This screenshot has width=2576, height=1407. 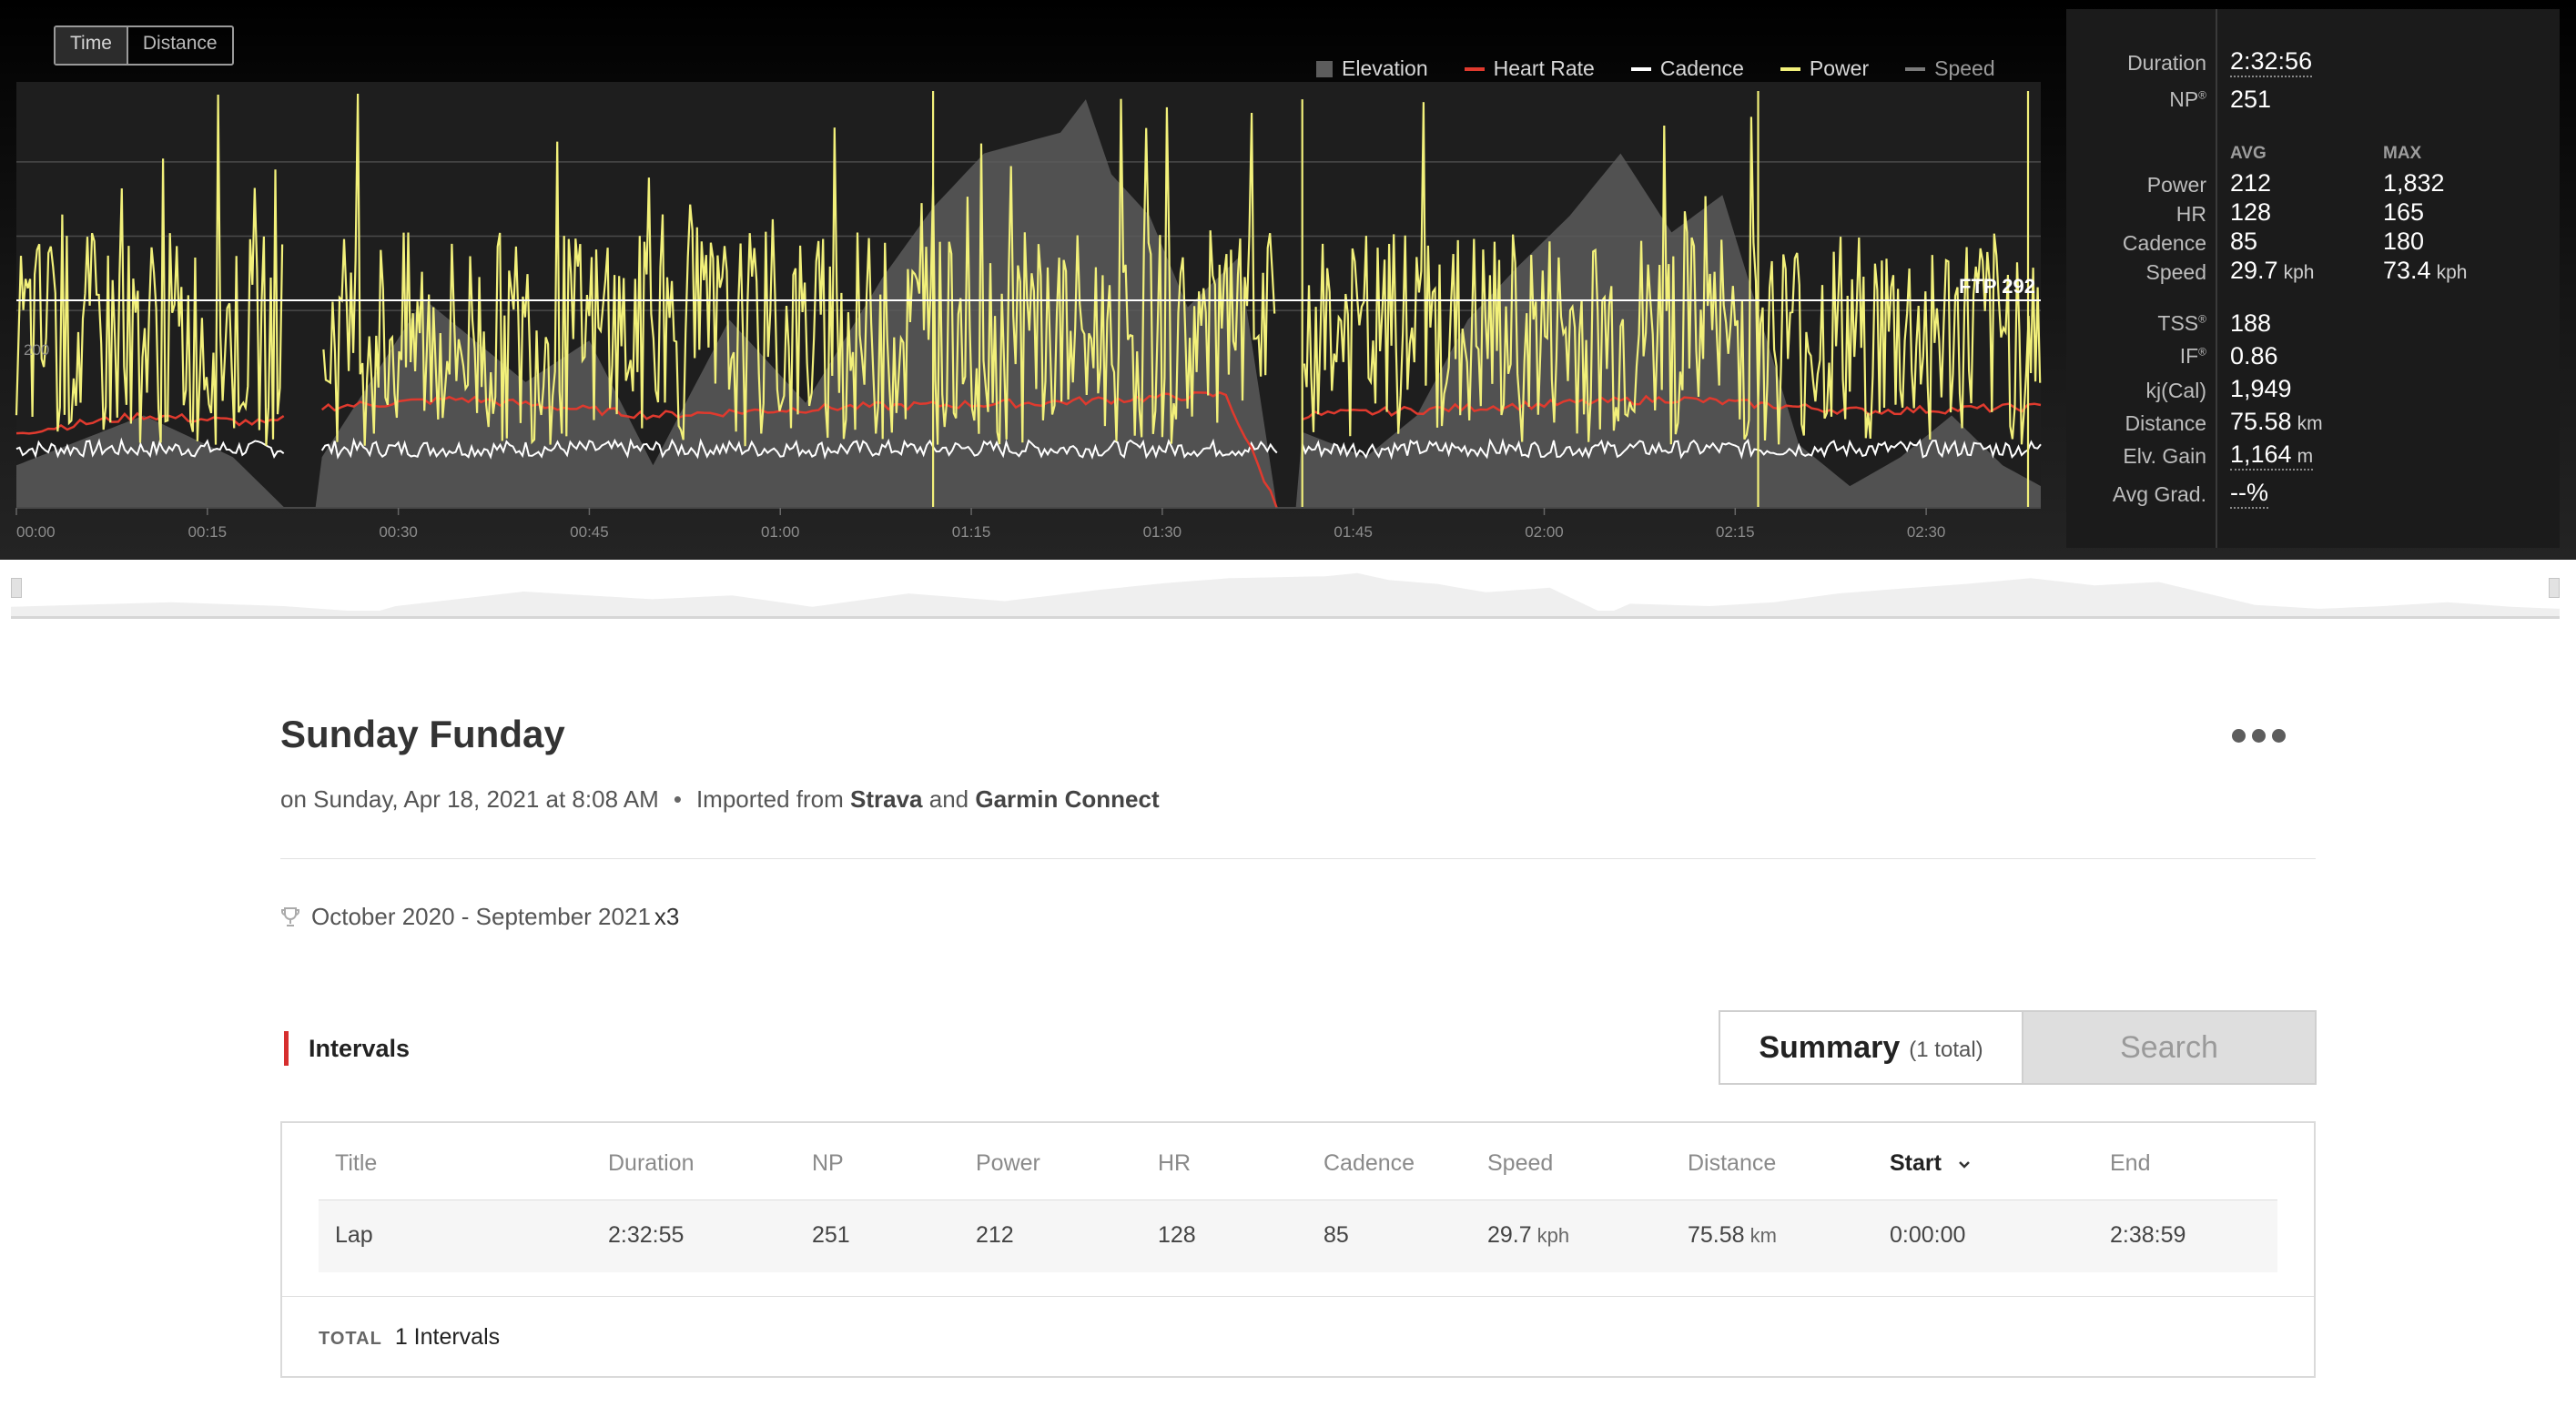 I want to click on legend-cadence: Cadence, so click(x=1687, y=68).